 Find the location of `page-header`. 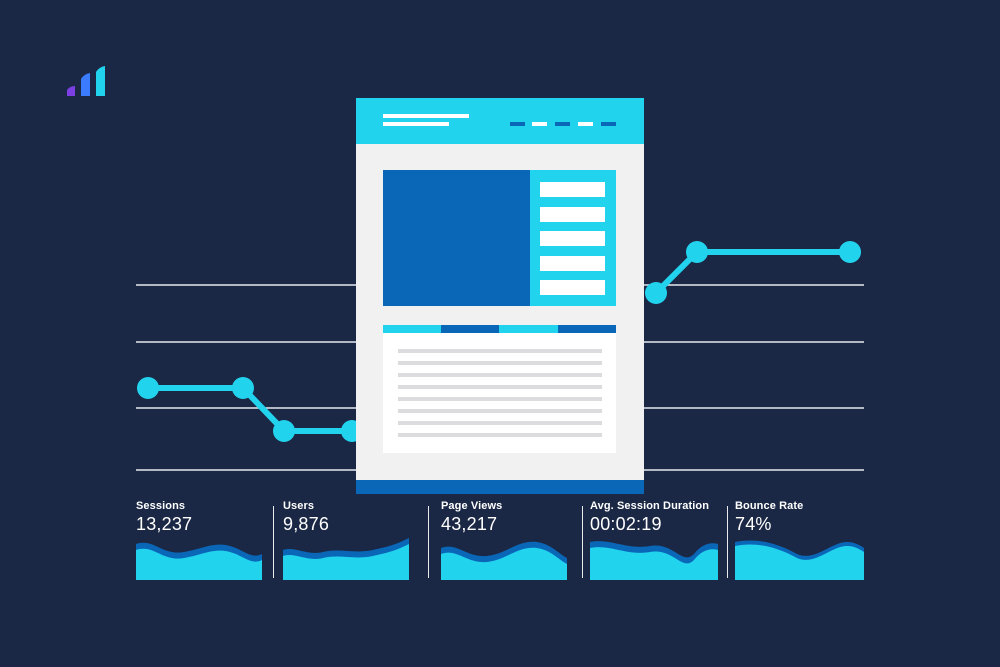

page-header is located at coordinates (500, 121).